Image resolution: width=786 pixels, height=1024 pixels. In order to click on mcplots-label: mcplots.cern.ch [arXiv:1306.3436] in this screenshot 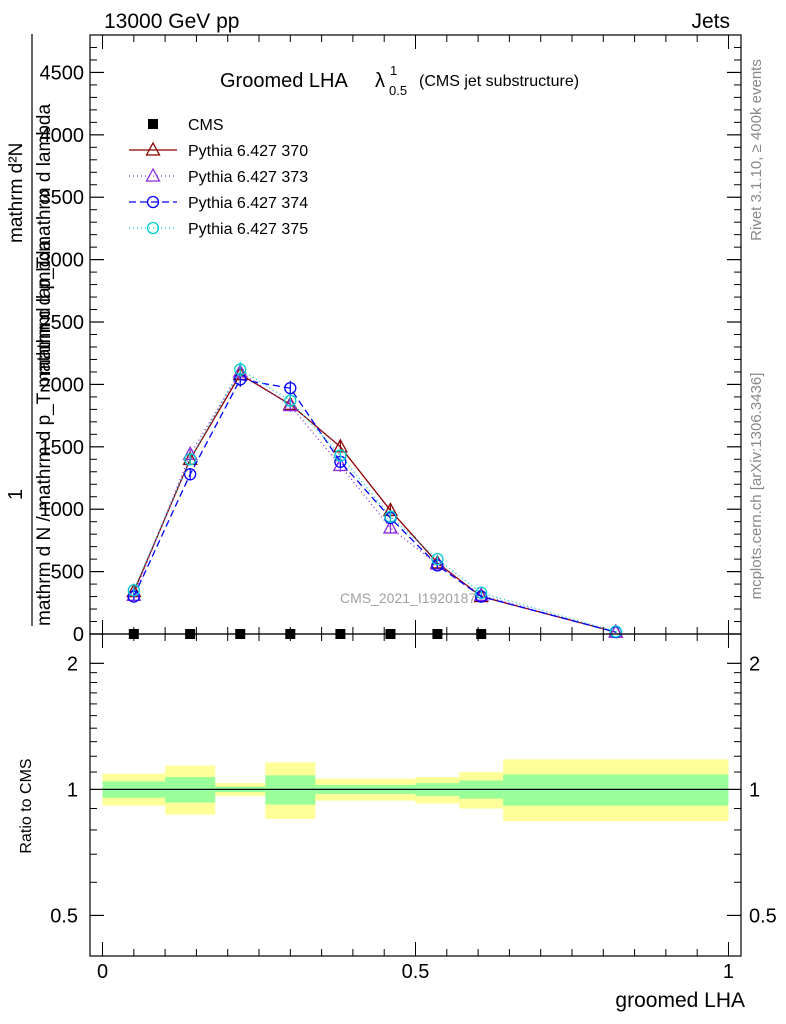, I will do `click(756, 486)`.